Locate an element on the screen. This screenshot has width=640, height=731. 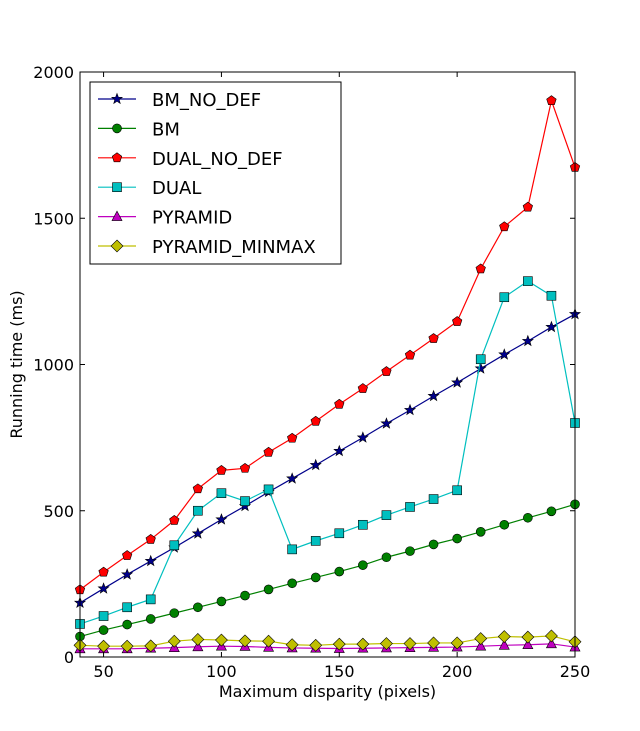
legend-item: DUAL_NO_DEF is located at coordinates (190, 159).